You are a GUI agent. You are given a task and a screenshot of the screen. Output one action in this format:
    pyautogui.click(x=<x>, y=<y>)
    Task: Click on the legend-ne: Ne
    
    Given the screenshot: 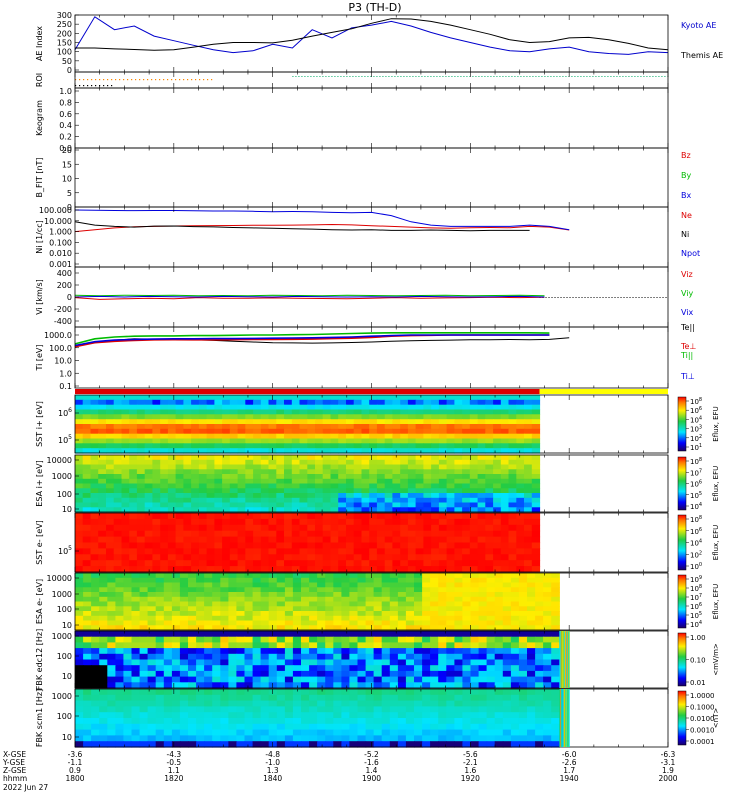 What is the action you would take?
    pyautogui.click(x=686, y=215)
    